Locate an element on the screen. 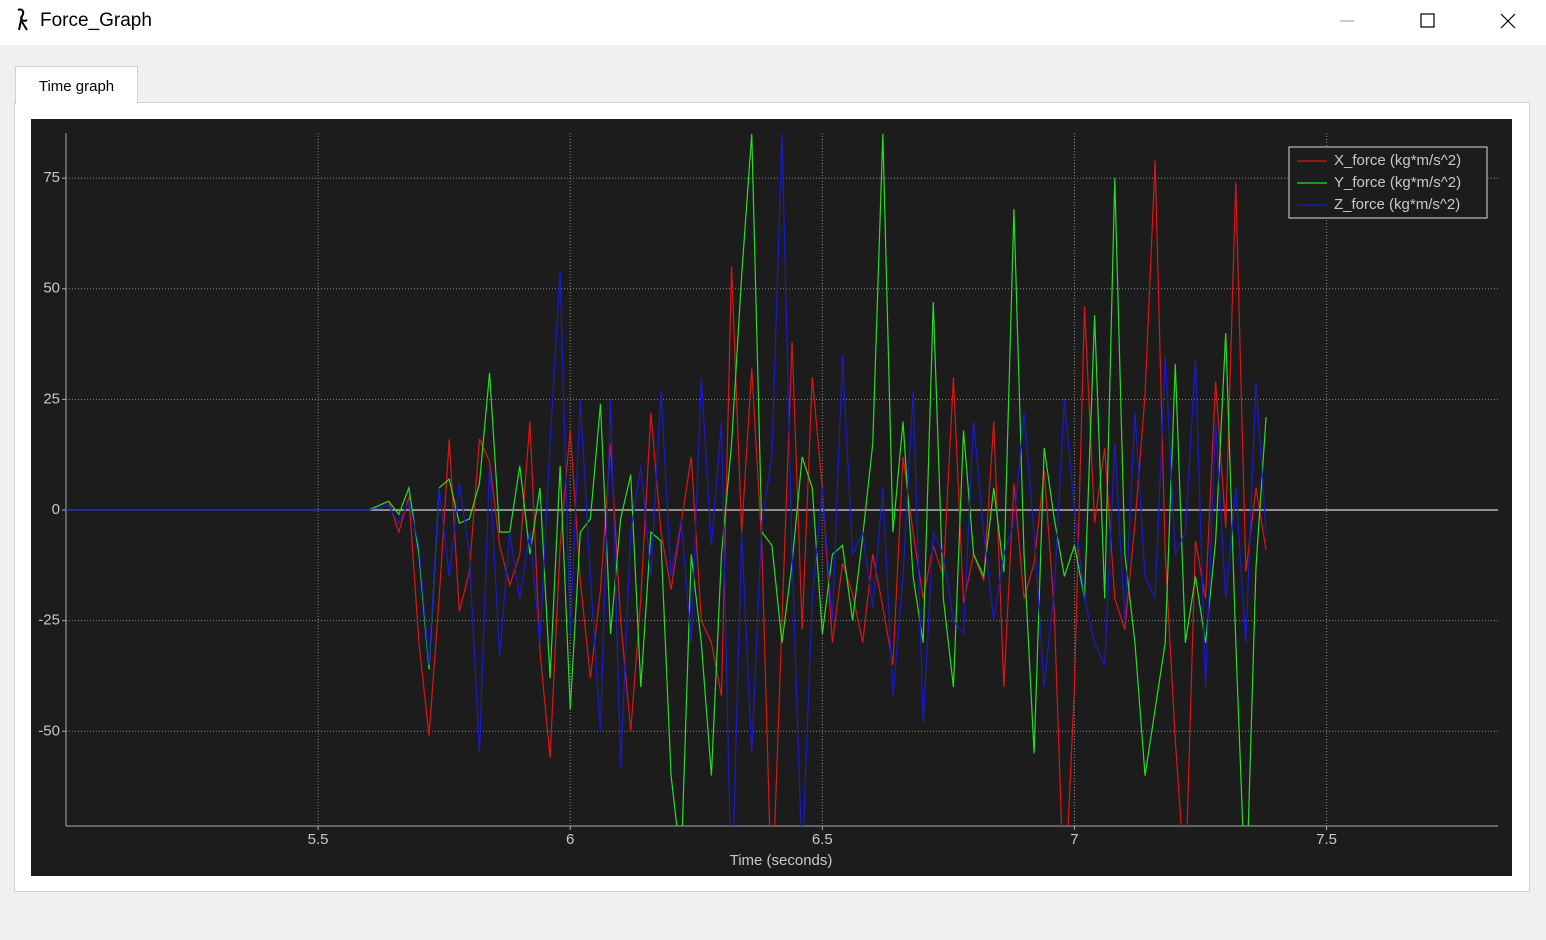 The width and height of the screenshot is (1546, 940). legend-label: Z_force (kg*m/s^2) is located at coordinates (1397, 204).